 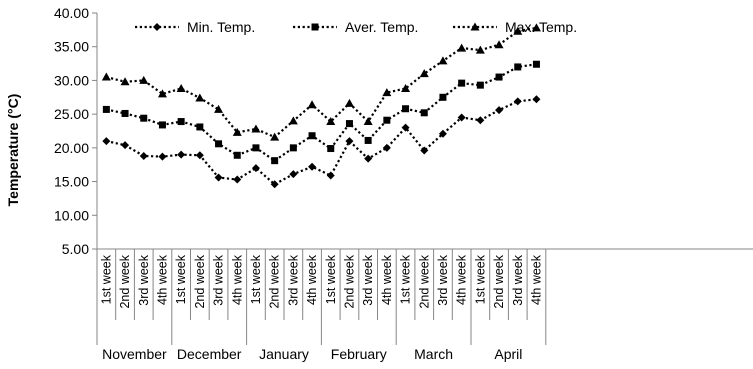 I want to click on y-tick-label: 30.00, so click(x=71, y=80).